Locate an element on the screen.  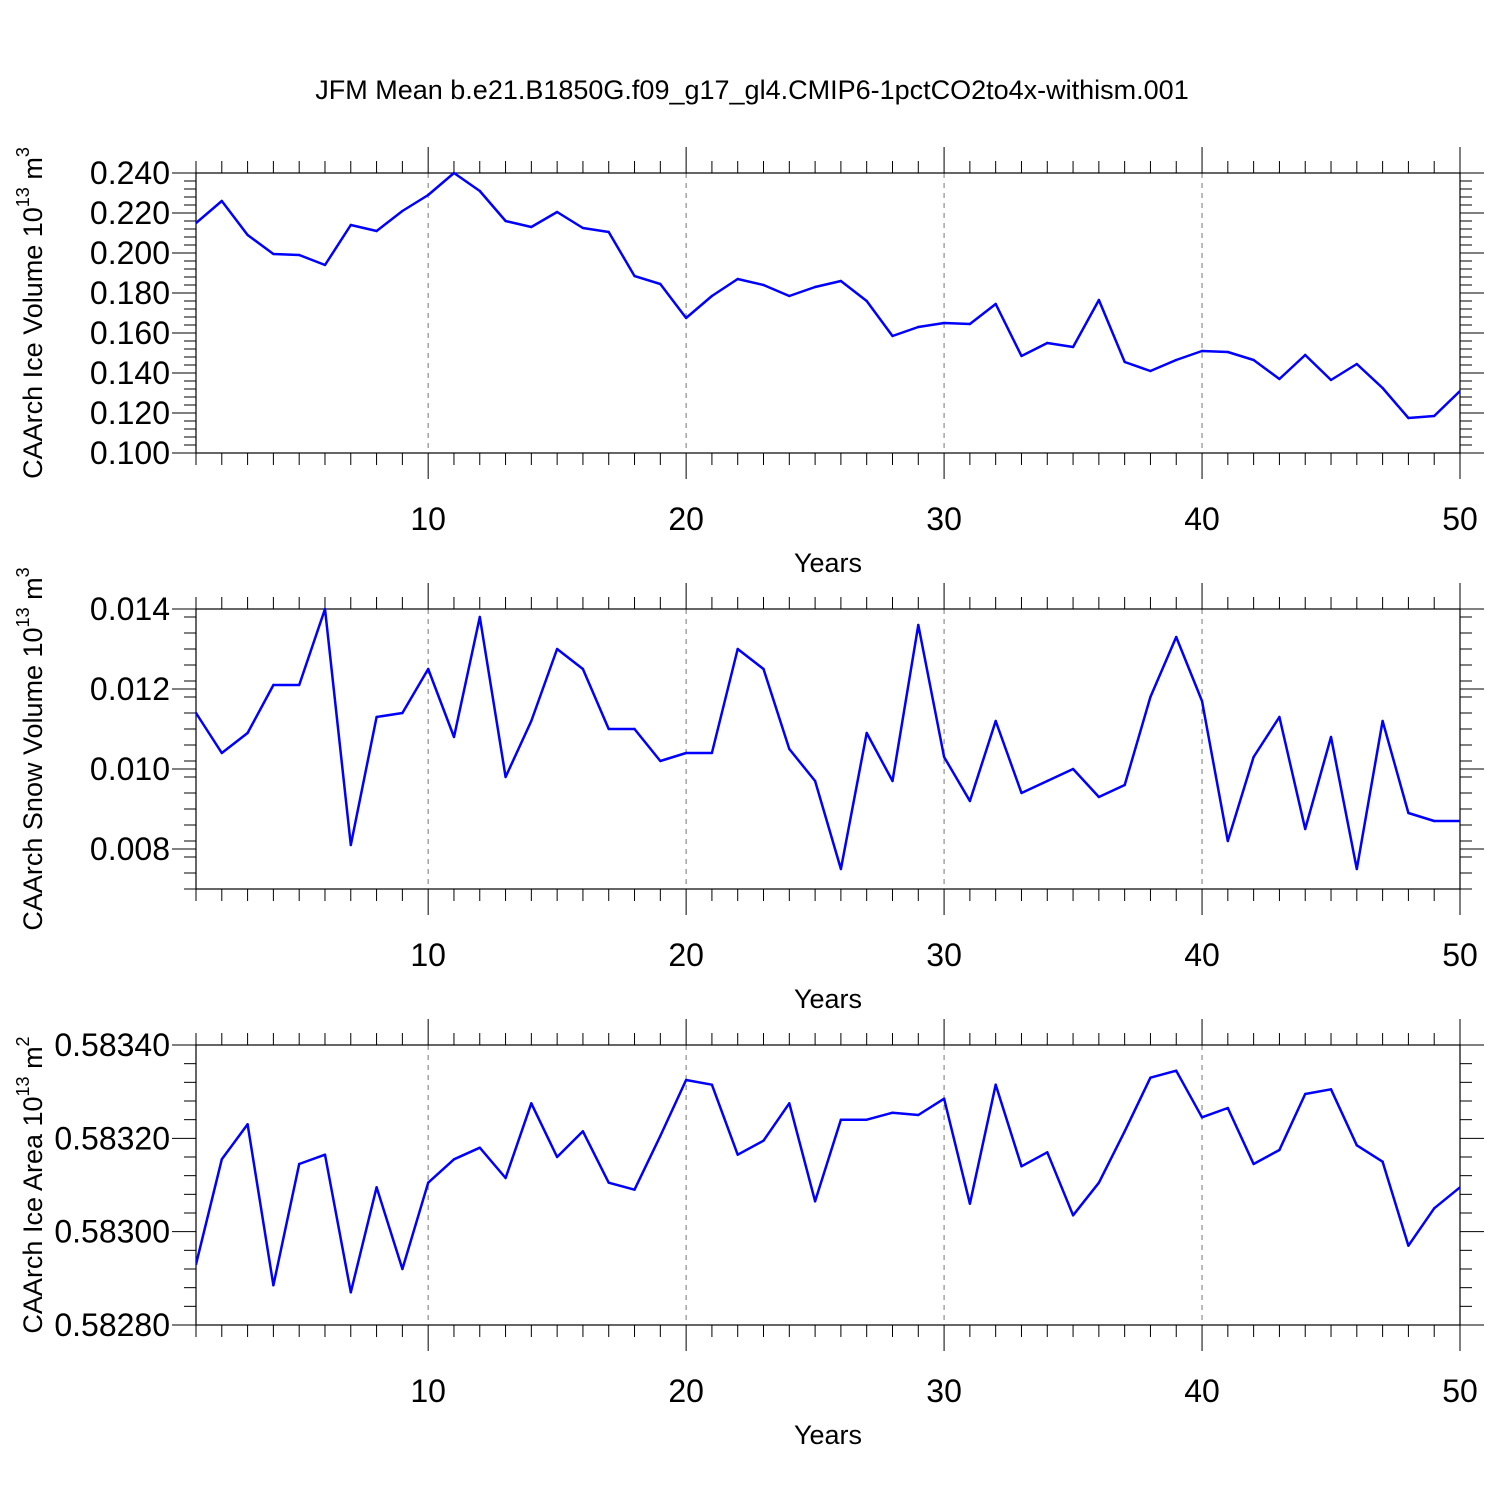
y-tick-label: 0.014 is located at coordinates (130, 609).